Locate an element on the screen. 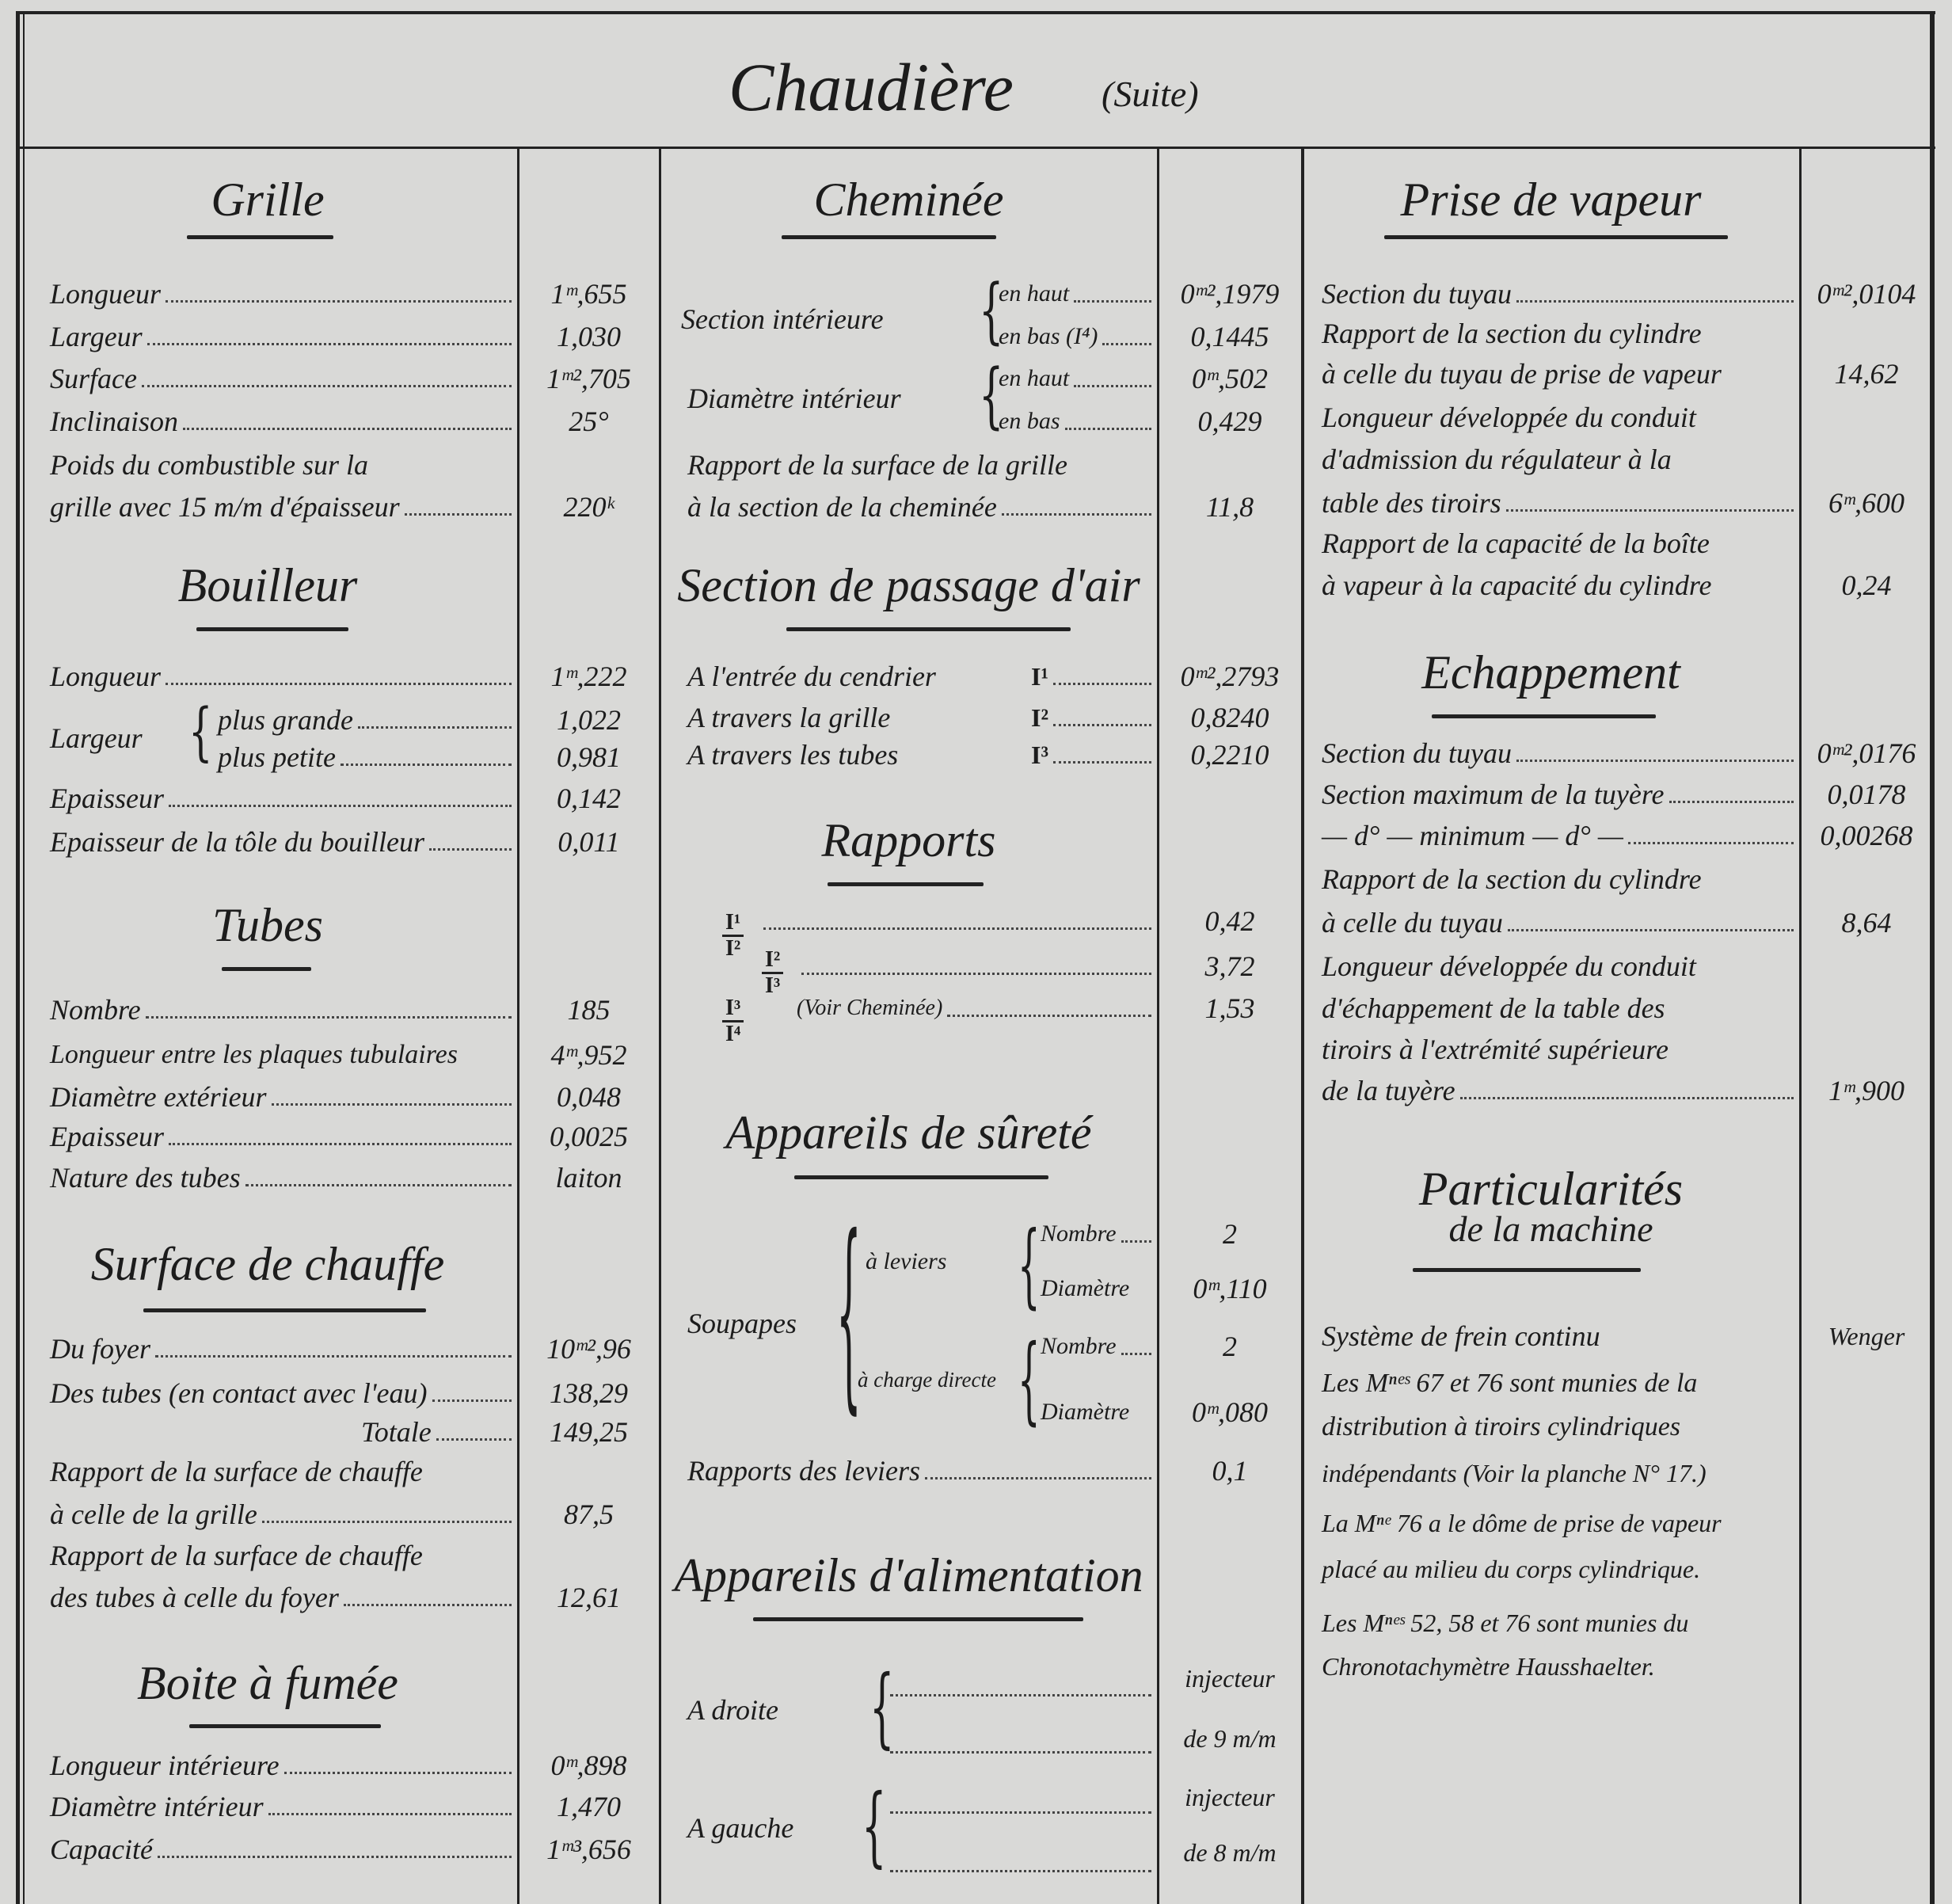 This screenshot has width=1952, height=1904. value: 10ᵐ²,96 is located at coordinates (588, 1349).